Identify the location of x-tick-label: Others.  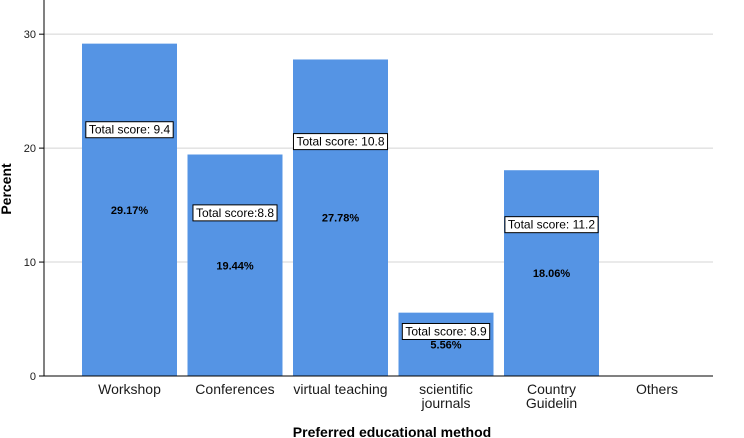
(657, 389).